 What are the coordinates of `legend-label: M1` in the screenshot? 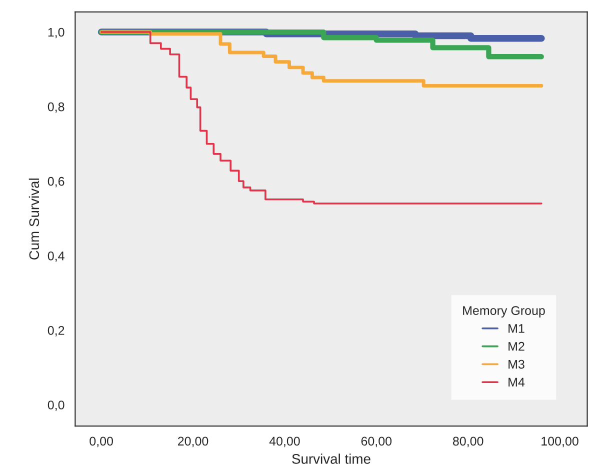 It's located at (516, 328).